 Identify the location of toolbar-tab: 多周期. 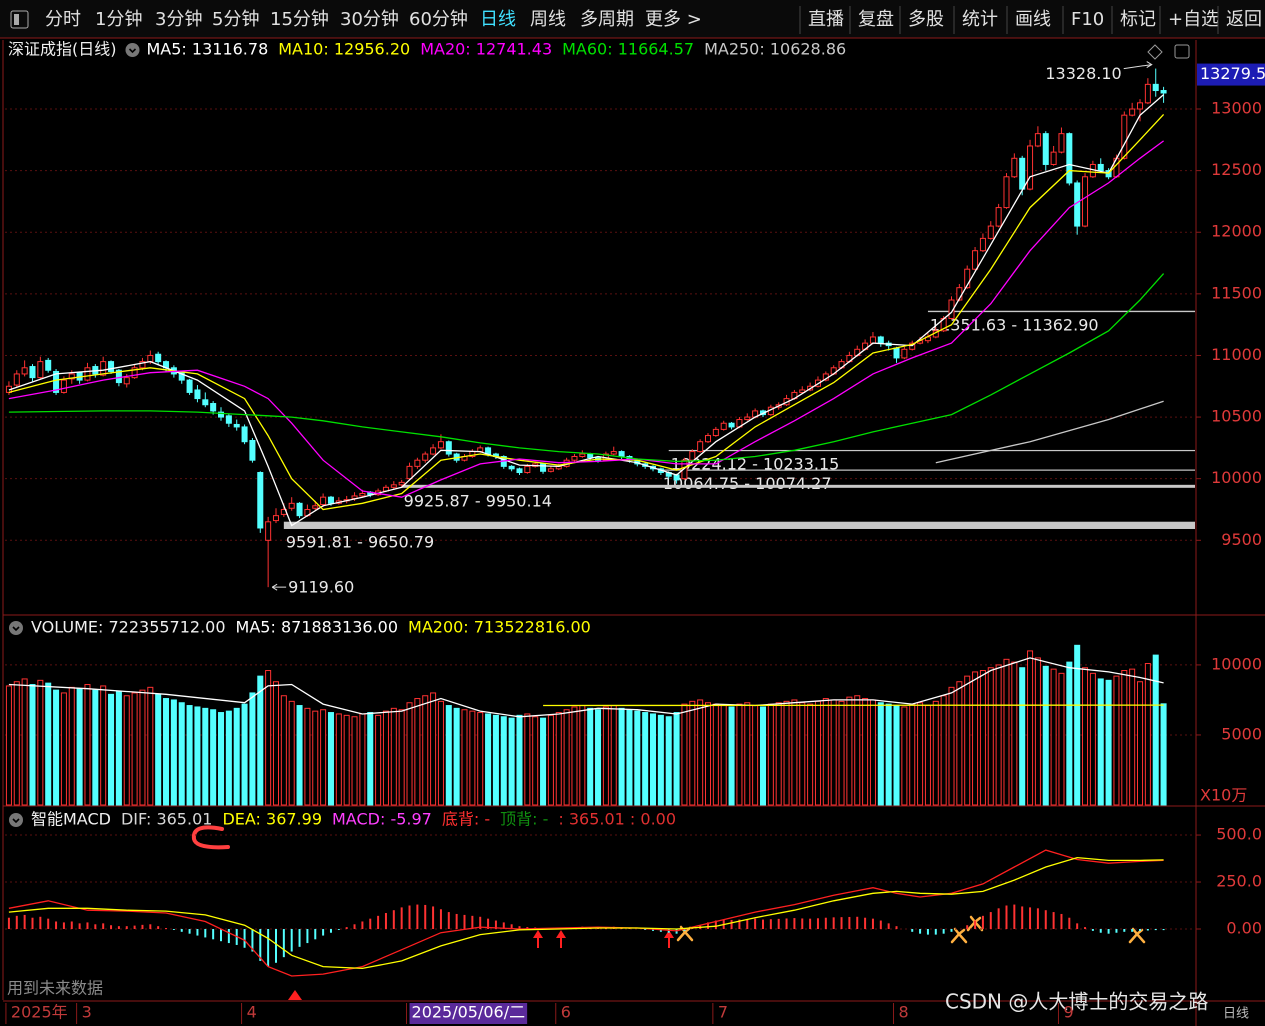
(607, 19).